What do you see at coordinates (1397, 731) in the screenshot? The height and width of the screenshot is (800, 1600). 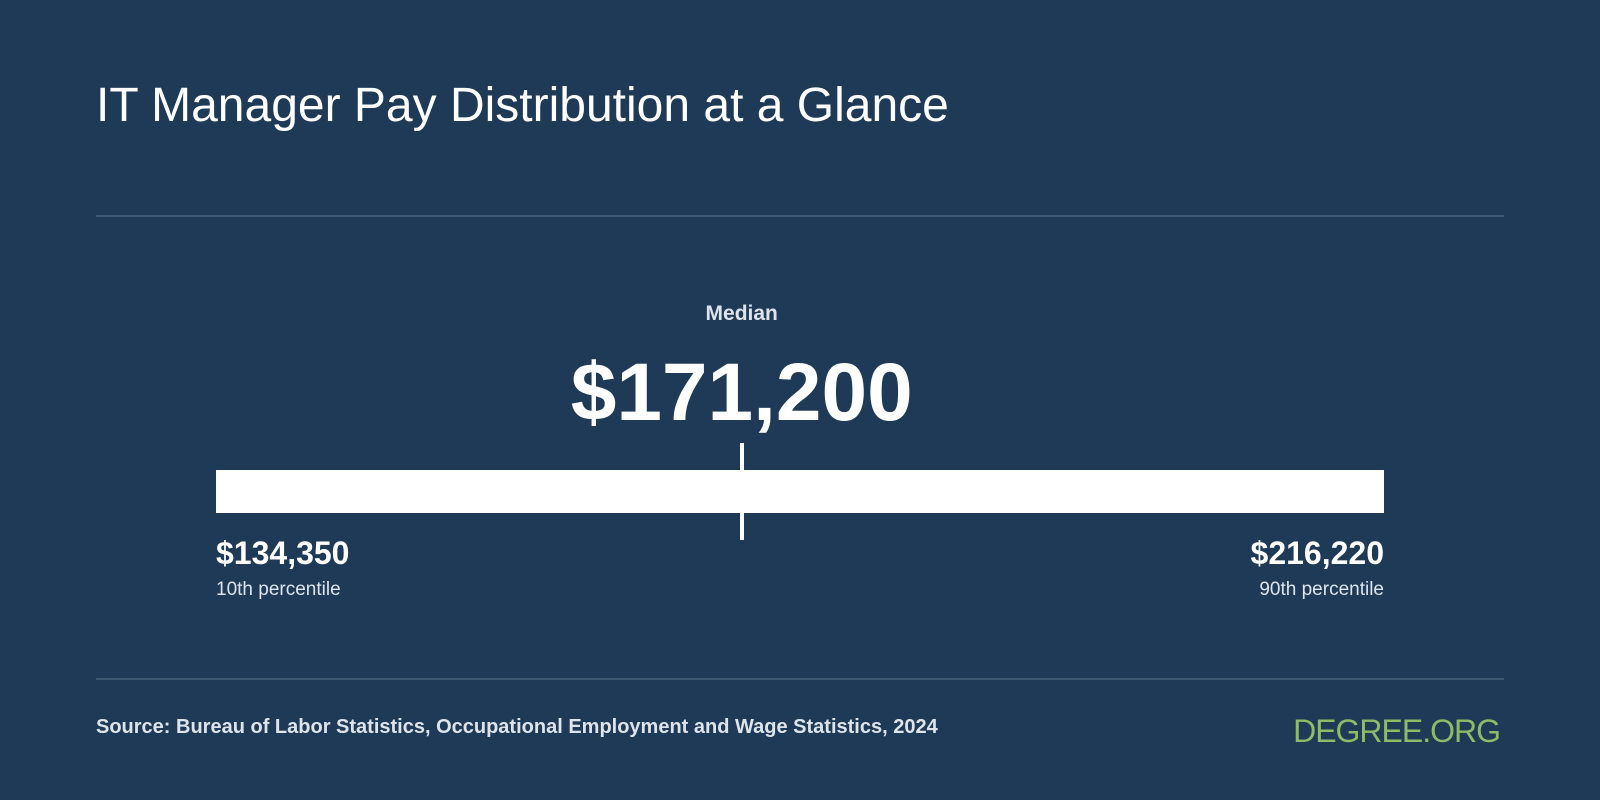 I see `brand-logo: DEGREE.ORG` at bounding box center [1397, 731].